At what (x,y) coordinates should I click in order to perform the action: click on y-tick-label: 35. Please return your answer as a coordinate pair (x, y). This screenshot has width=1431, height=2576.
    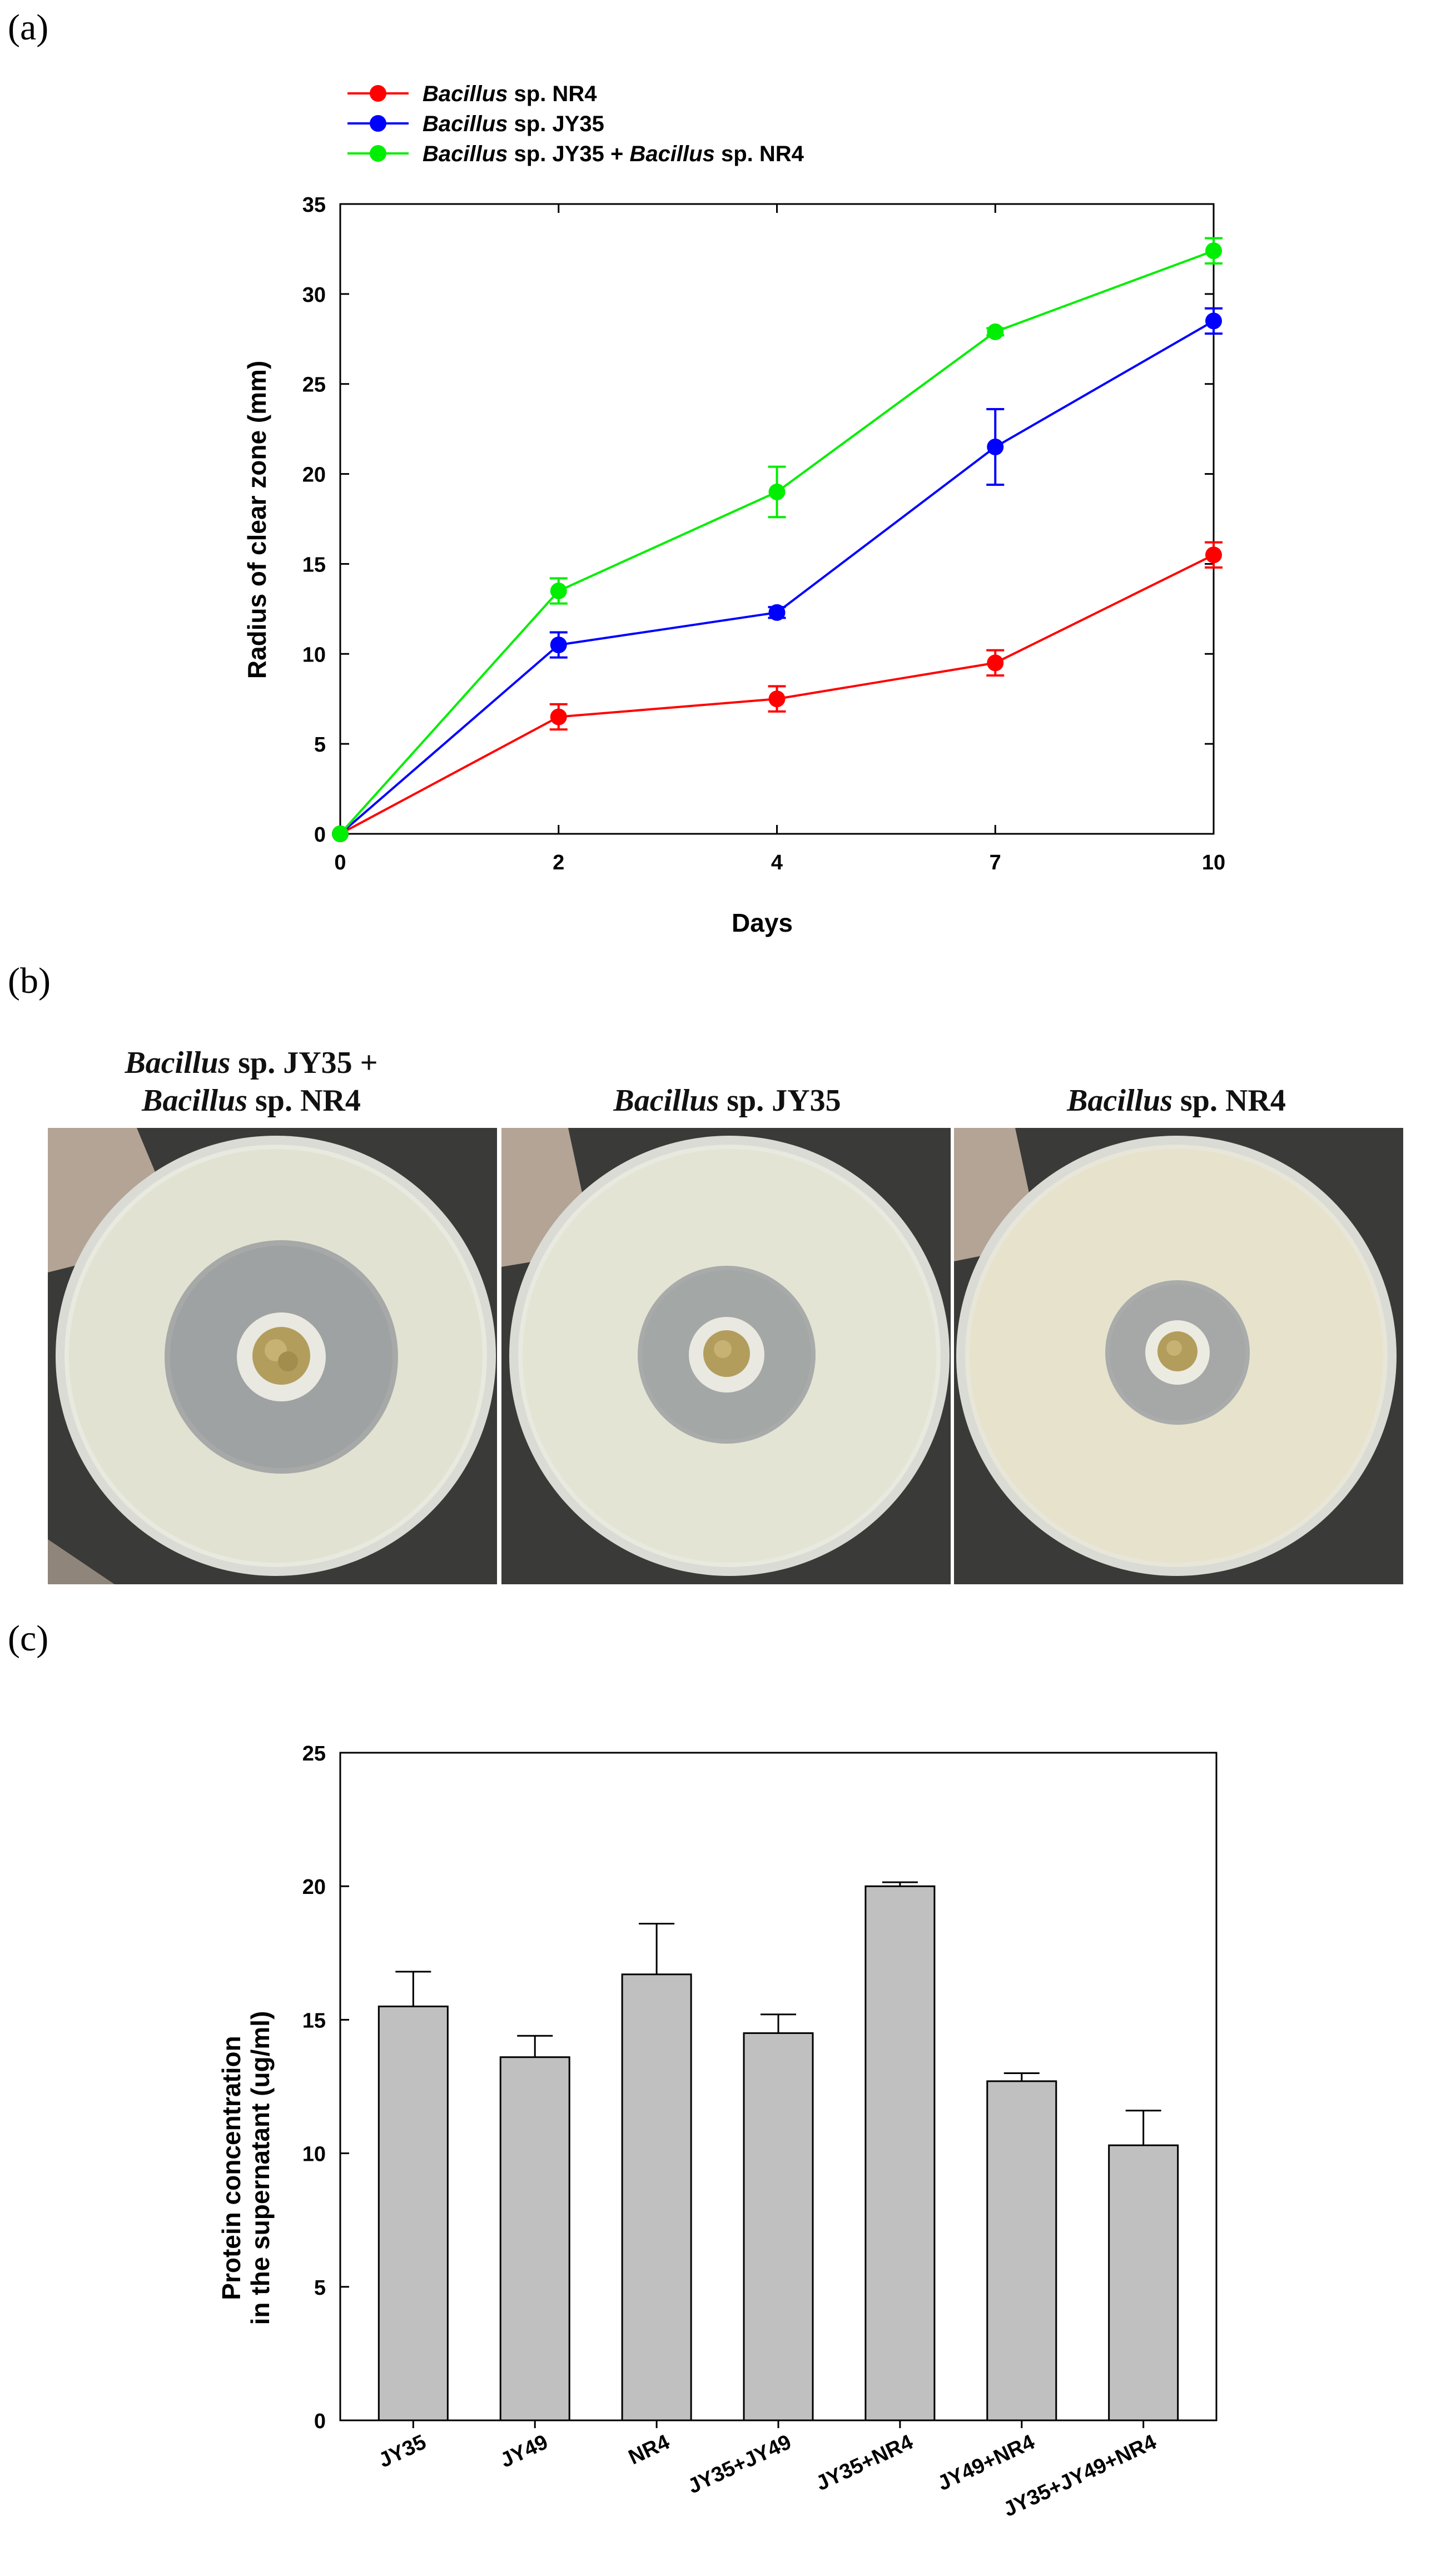
    Looking at the image, I should click on (314, 205).